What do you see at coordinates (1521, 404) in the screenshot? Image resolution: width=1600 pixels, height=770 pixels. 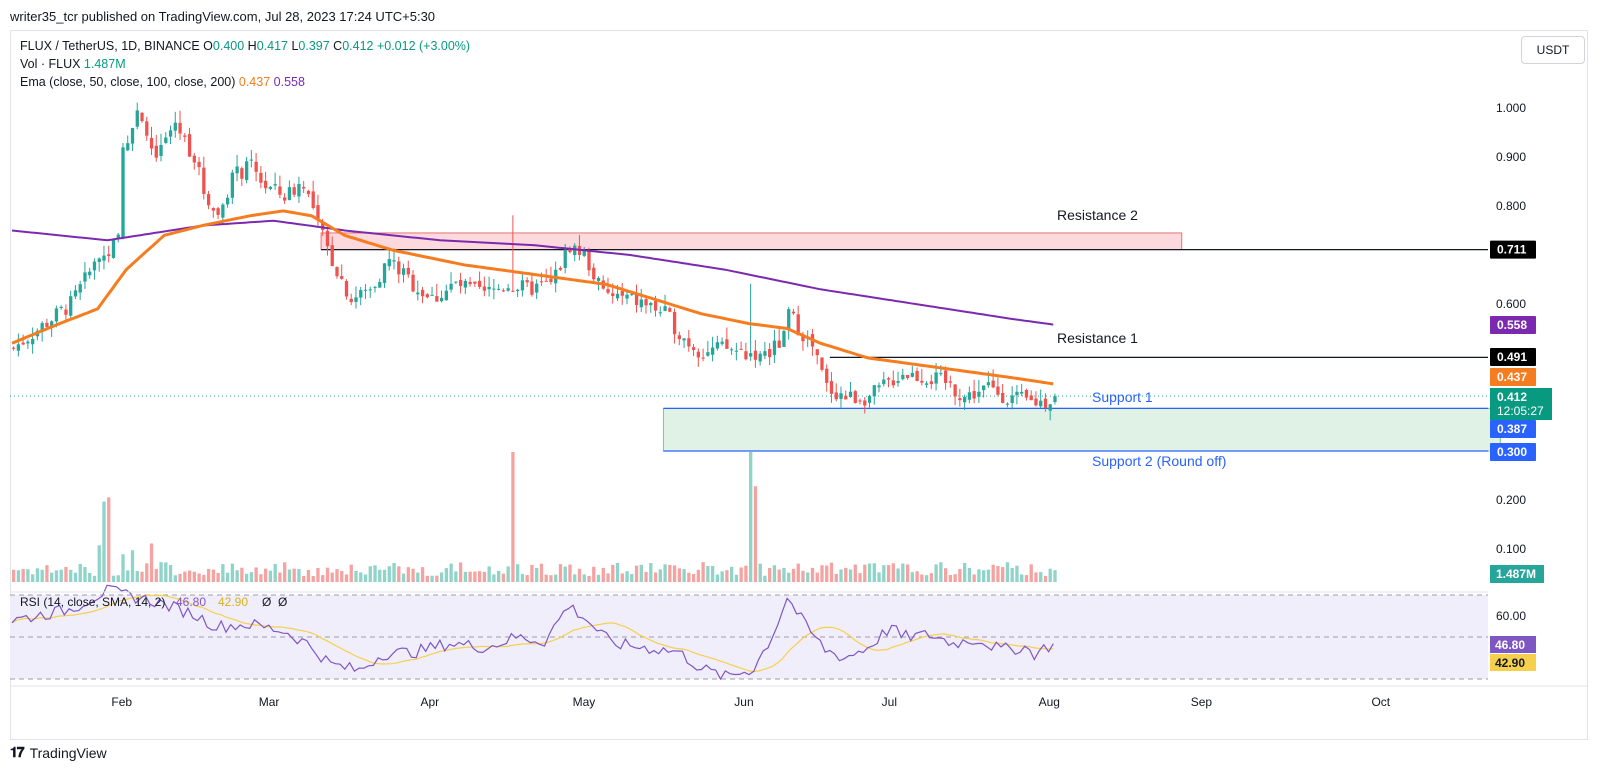 I see `current-price-bg` at bounding box center [1521, 404].